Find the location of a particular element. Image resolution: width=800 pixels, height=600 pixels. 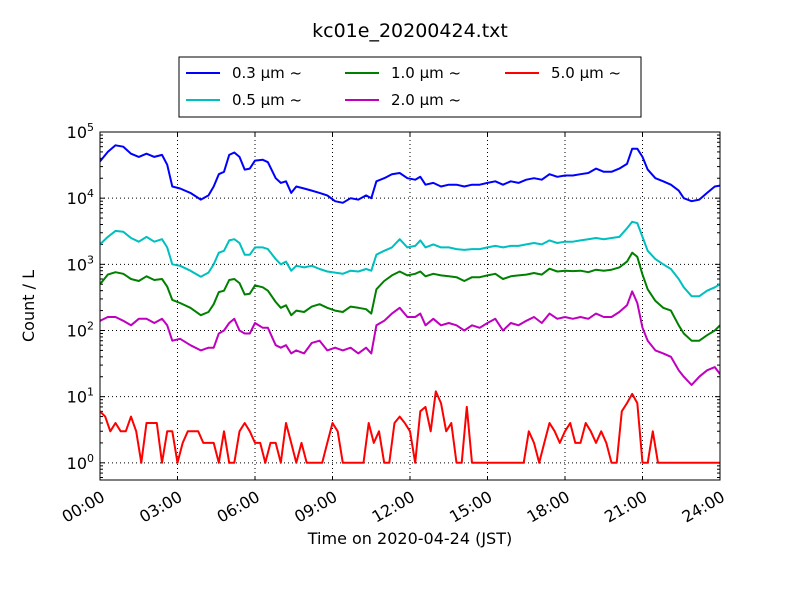

x-axis-label: Time on 2020-04-24 (JST) is located at coordinates (409, 538).